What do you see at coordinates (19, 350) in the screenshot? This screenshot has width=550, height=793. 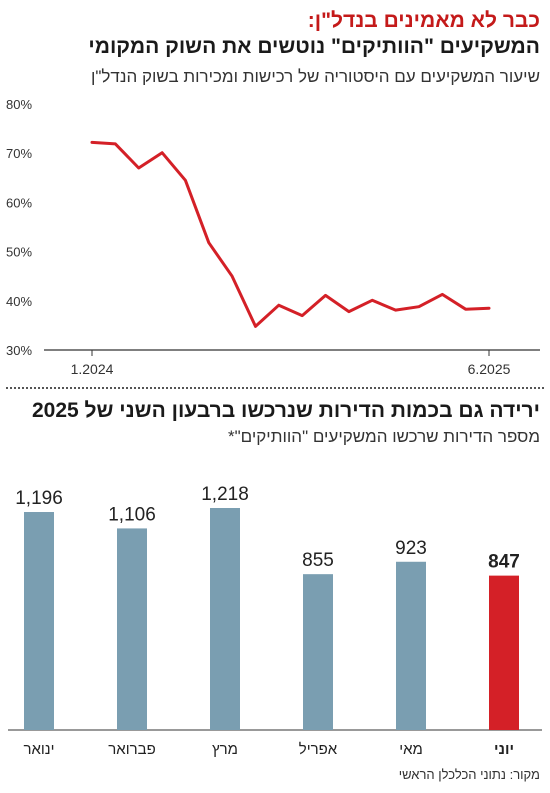 I see `y-tick-label: 30%` at bounding box center [19, 350].